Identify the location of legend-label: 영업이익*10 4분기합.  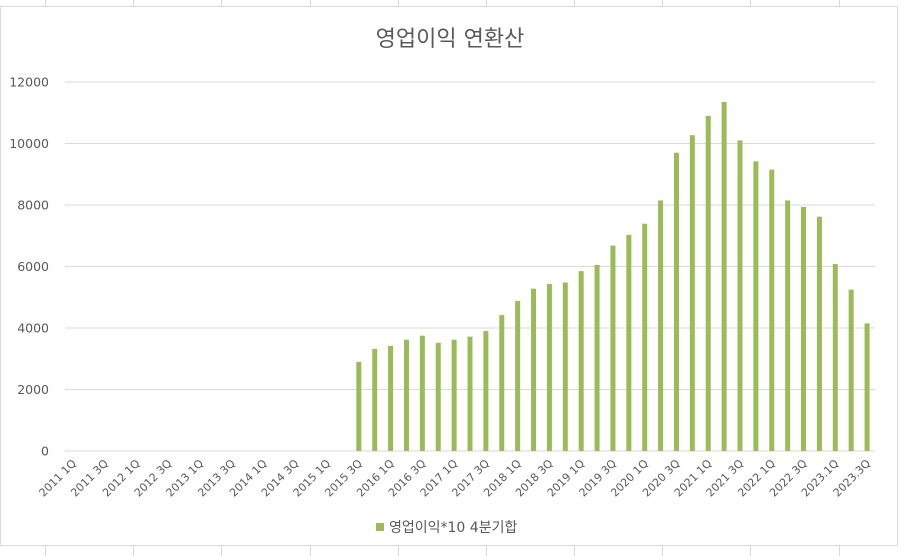
(453, 528).